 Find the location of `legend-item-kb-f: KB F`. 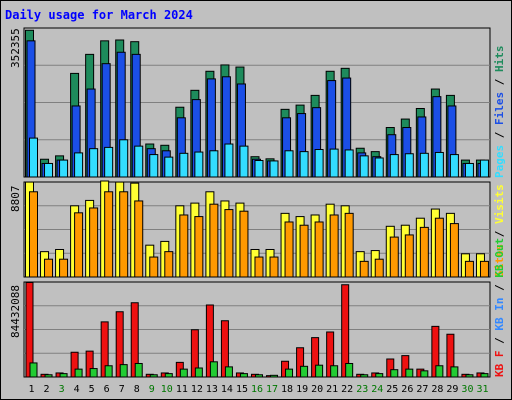

legend-item-kb-f: KB F is located at coordinates (499, 364).